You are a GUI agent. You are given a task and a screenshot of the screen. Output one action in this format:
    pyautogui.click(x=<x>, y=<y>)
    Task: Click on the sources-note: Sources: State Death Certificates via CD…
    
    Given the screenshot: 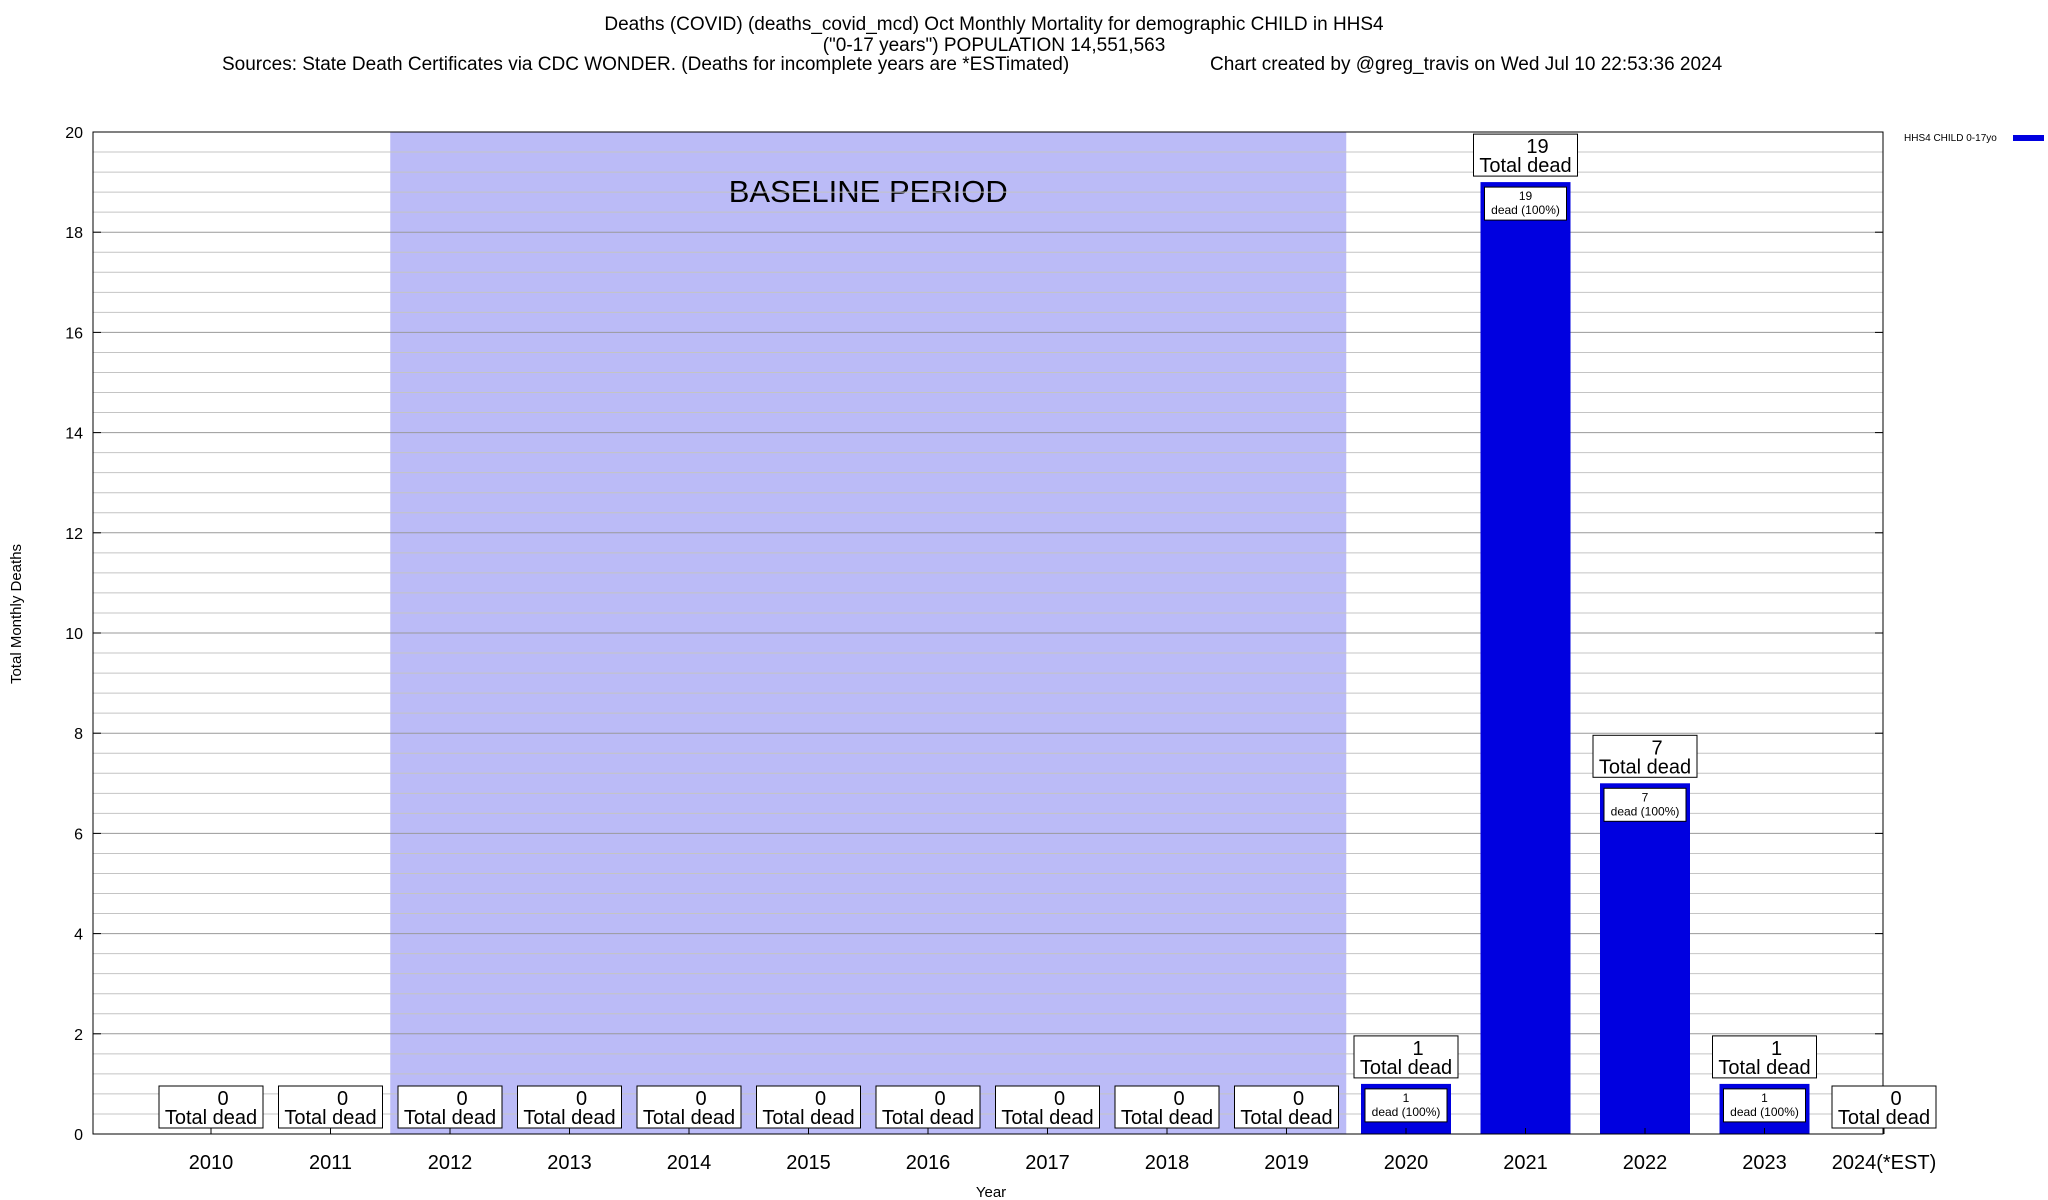 What is the action you would take?
    pyautogui.click(x=646, y=64)
    